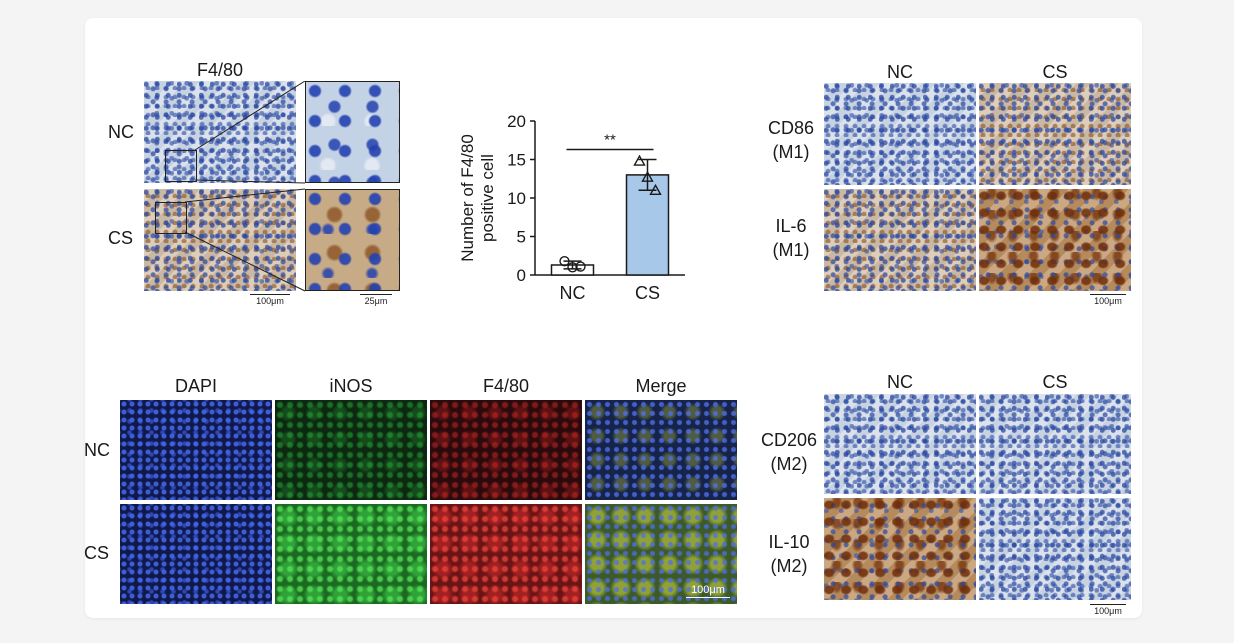 Image resolution: width=1234 pixels, height=643 pixels. I want to click on cd206-cs-image, so click(1055, 444).